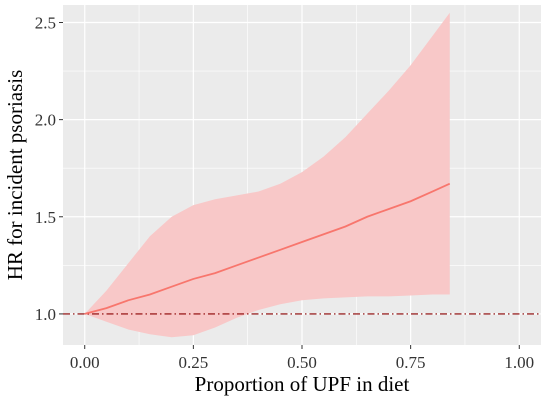  Describe the element at coordinates (411, 362) in the screenshot. I see `x-tick-label: 0.75` at that location.